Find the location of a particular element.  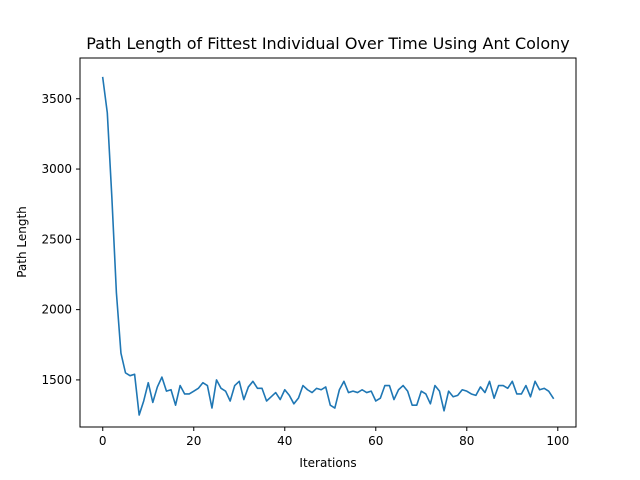

y-axis-label: Path Length is located at coordinates (22, 242).